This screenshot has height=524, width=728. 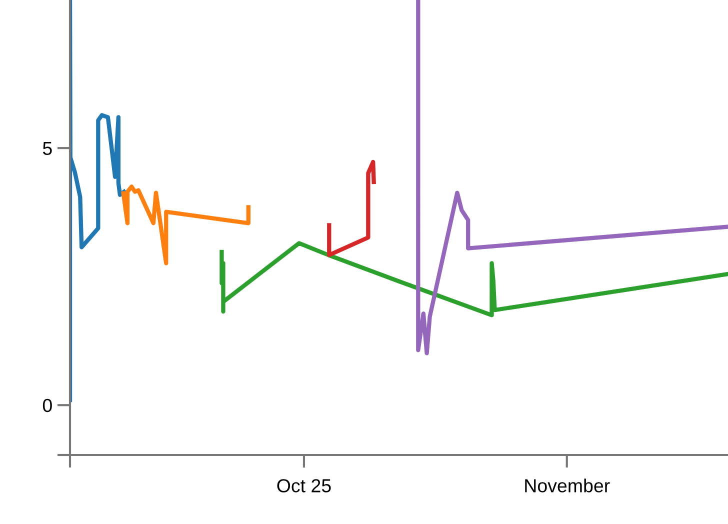 What do you see at coordinates (304, 485) in the screenshot?
I see `x-tick-label: Oct 25` at bounding box center [304, 485].